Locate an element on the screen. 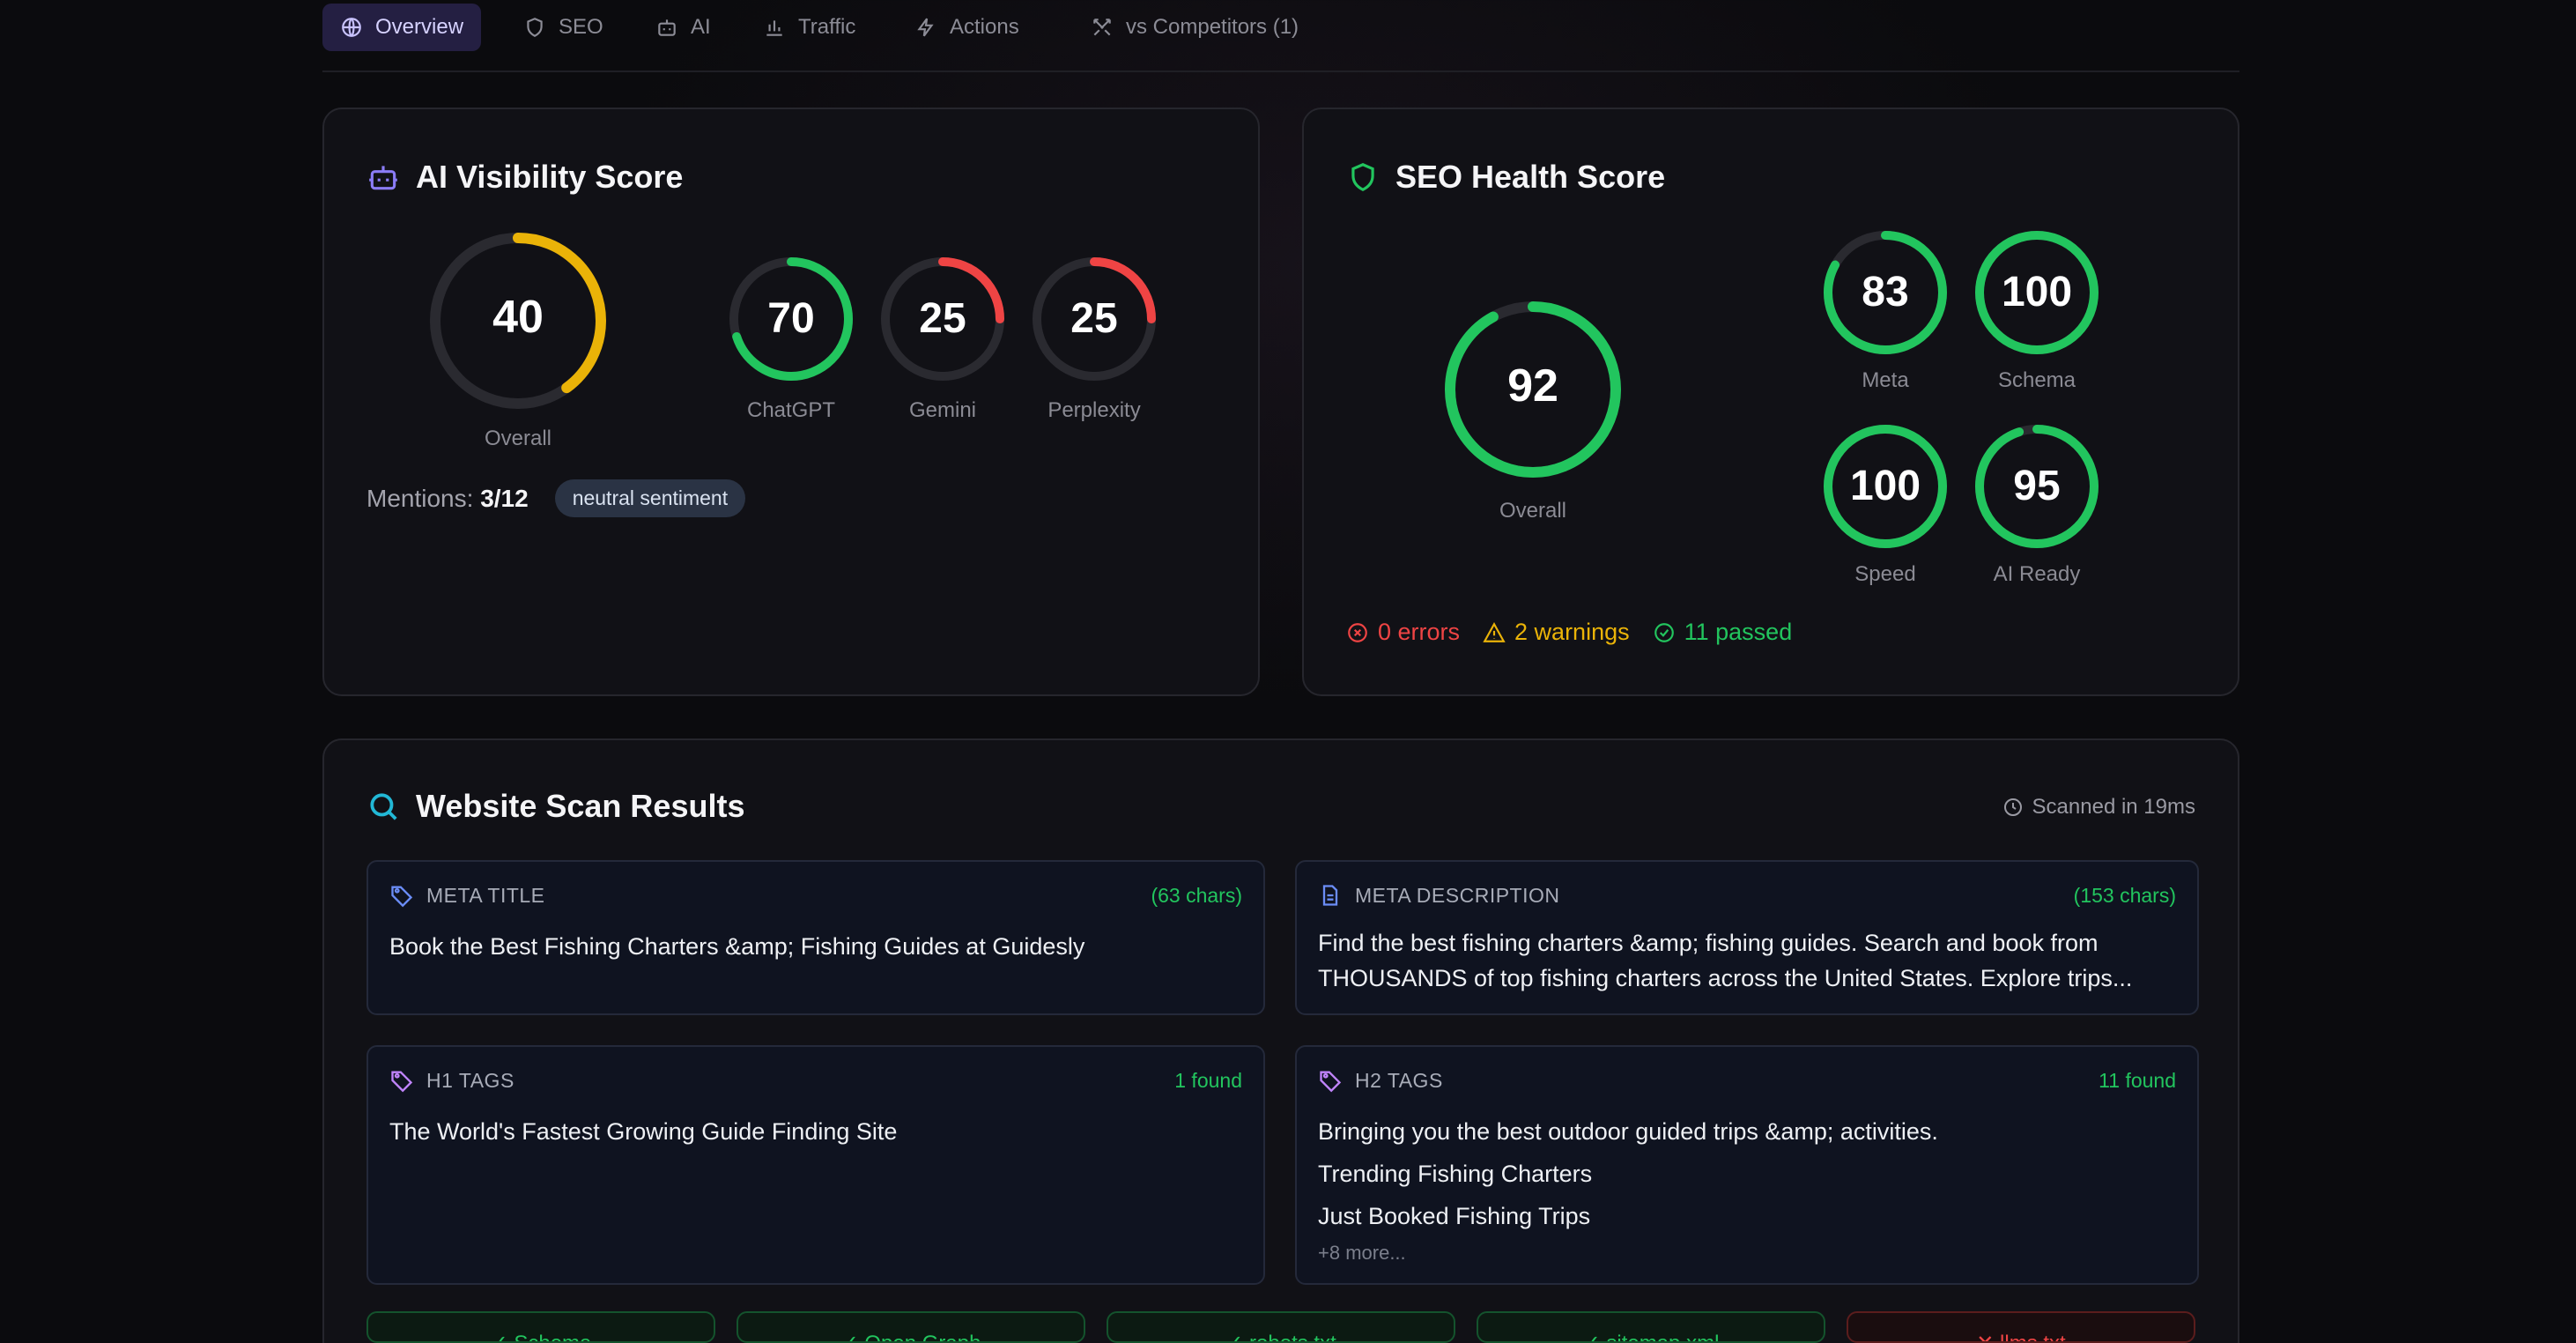 This screenshot has width=2576, height=1343. tab-label: Actions is located at coordinates (985, 27).